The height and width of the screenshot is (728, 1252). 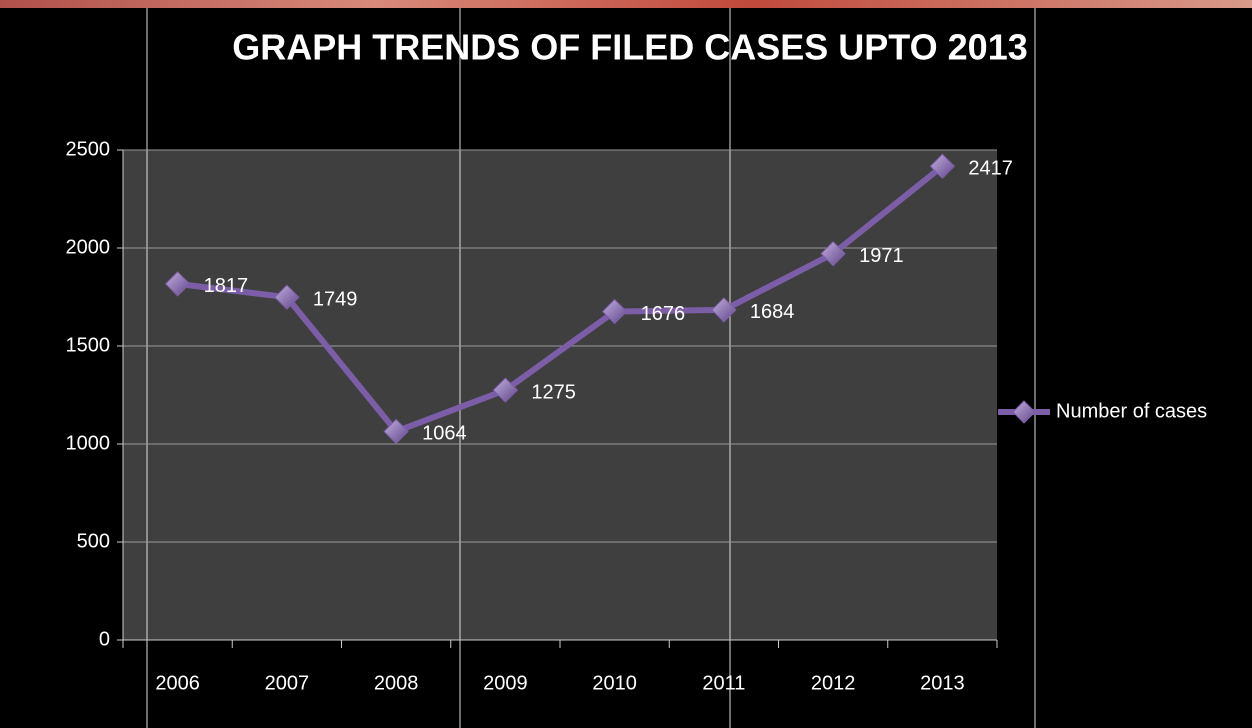 What do you see at coordinates (990, 169) in the screenshot?
I see `data-label: 2417` at bounding box center [990, 169].